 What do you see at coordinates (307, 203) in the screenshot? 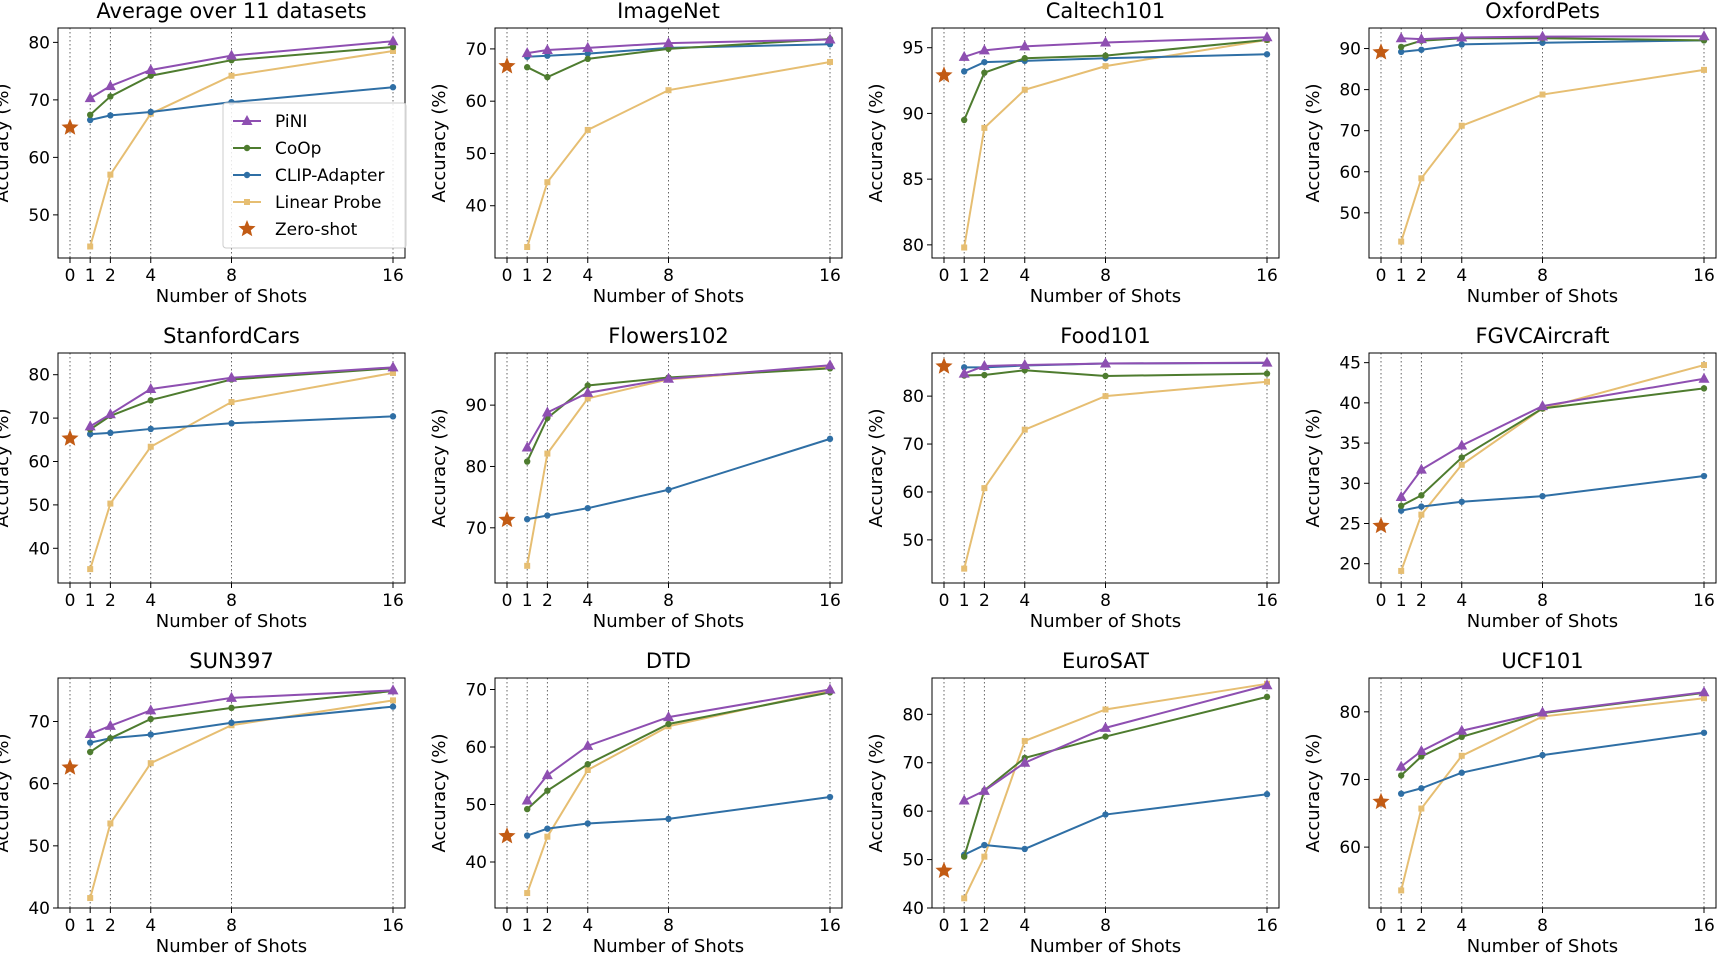
I see `legend-item-linear-probe: Linear Probe` at bounding box center [307, 203].